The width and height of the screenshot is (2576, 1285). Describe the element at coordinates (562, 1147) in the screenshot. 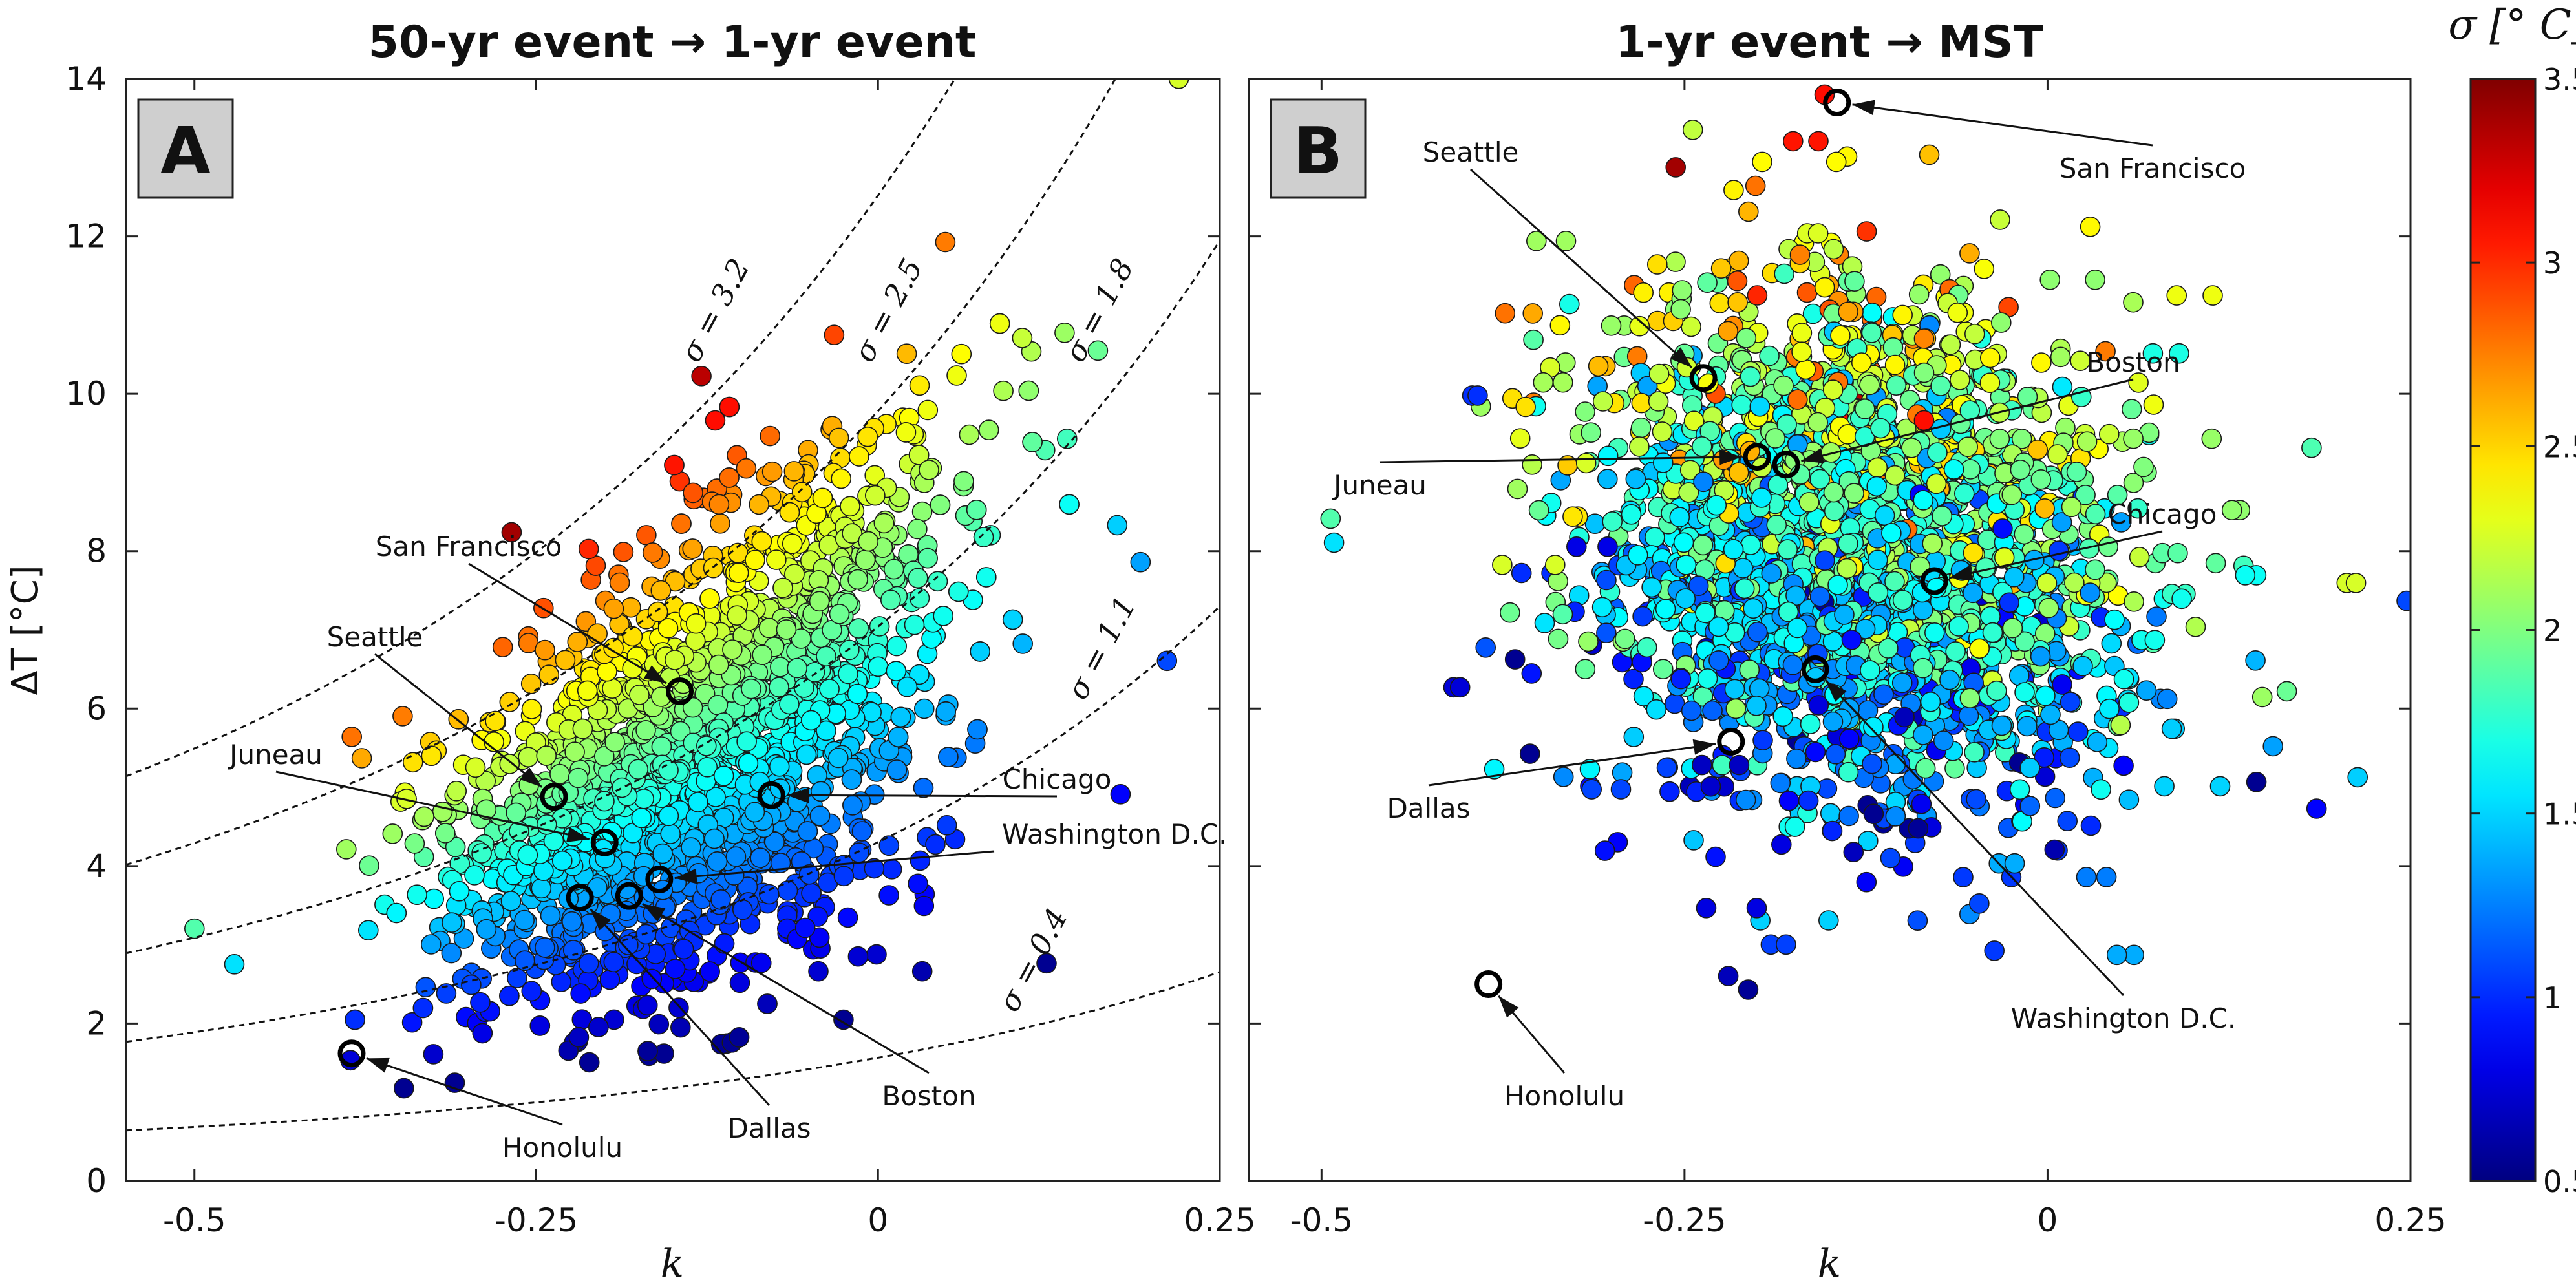

I see `city-label: Honolulu` at that location.